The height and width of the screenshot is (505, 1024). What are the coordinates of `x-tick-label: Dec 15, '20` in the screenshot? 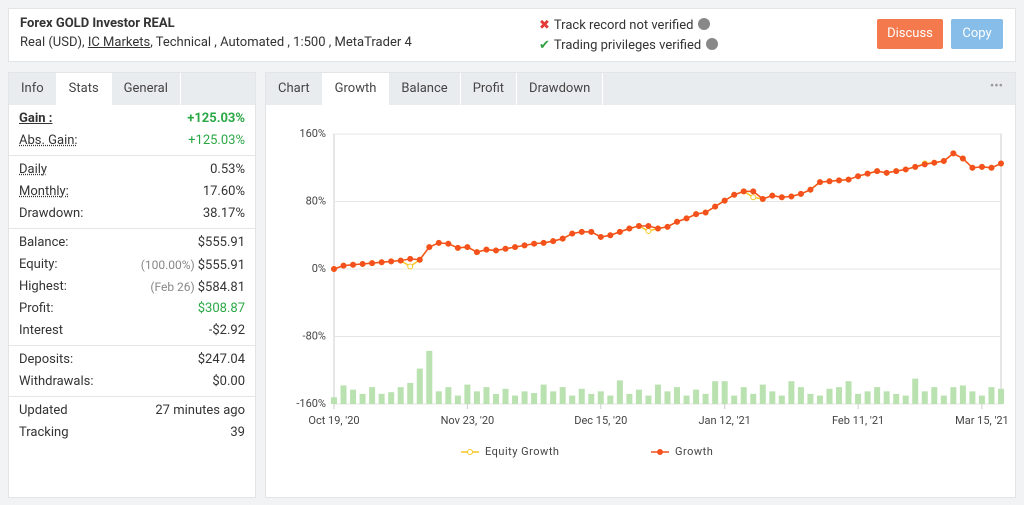 It's located at (600, 420).